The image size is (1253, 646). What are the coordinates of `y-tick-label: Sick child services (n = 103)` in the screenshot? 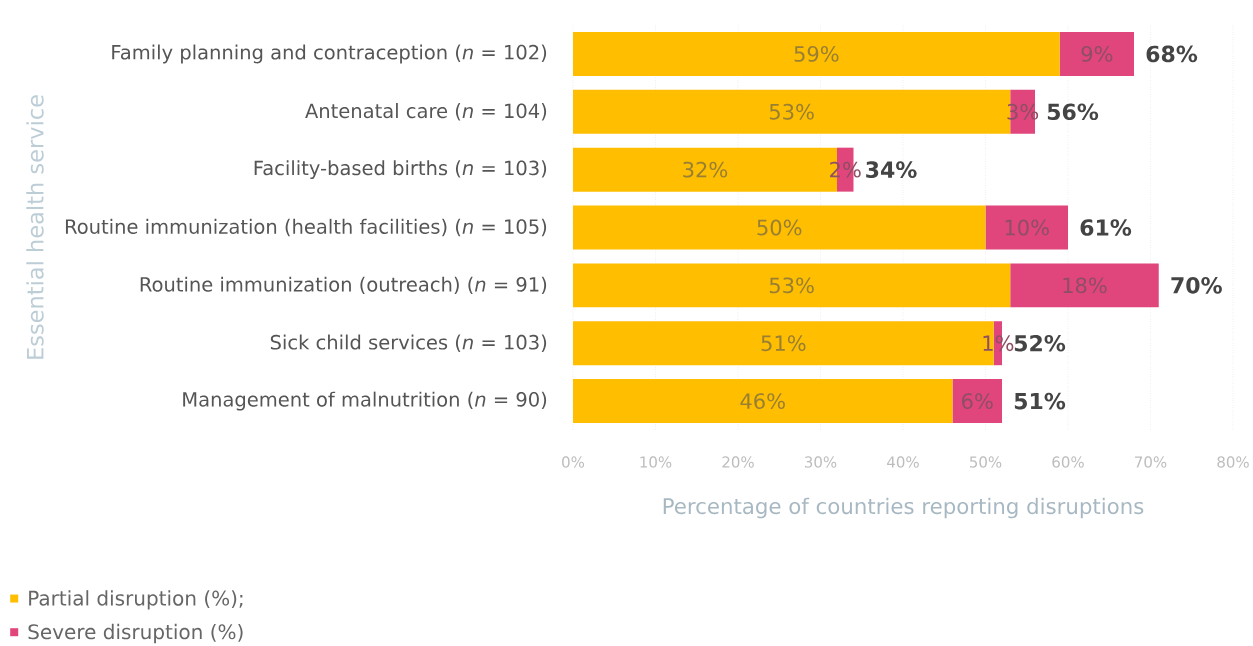 It's located at (408, 343).